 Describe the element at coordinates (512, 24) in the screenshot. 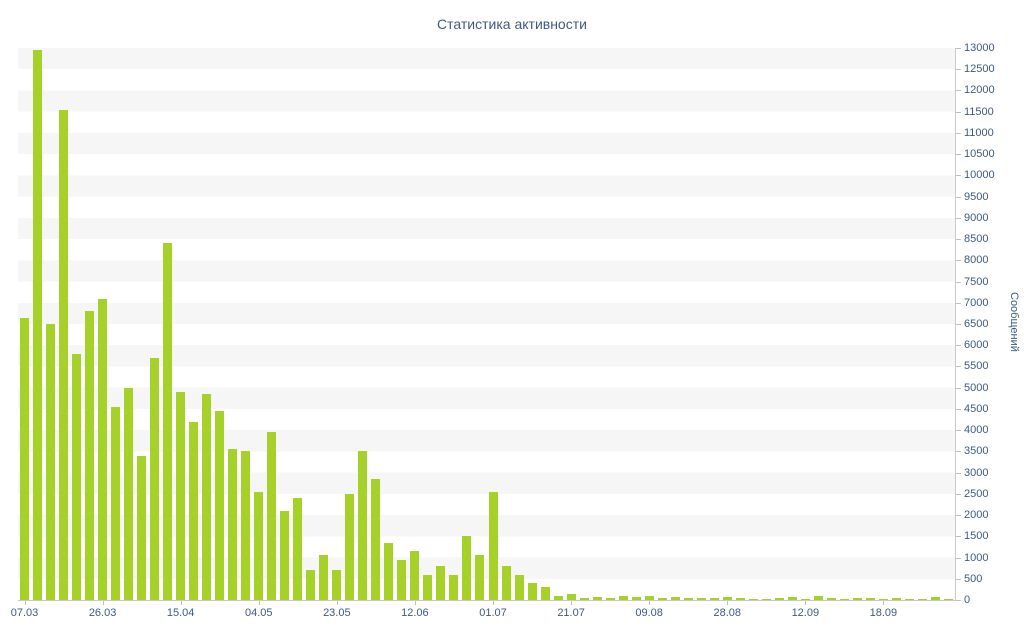

I see `chart-title: Статистика активности` at that location.